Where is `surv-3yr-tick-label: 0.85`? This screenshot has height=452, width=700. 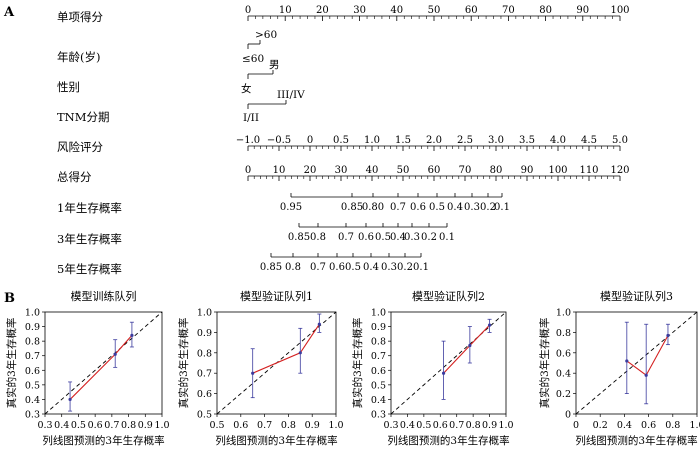
surv-3yr-tick-label: 0.85 is located at coordinates (299, 237).